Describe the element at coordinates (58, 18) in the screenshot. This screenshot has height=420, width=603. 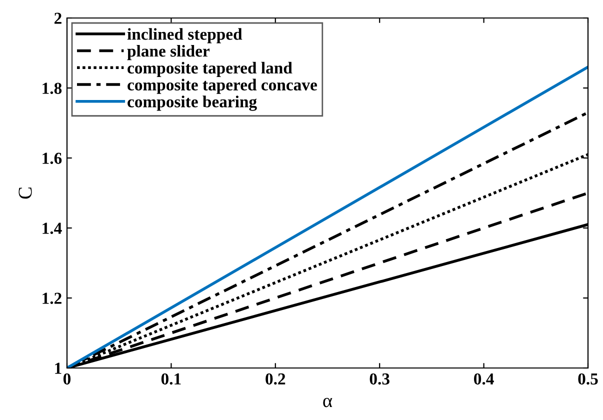
I see `y-tick-label: 2` at that location.